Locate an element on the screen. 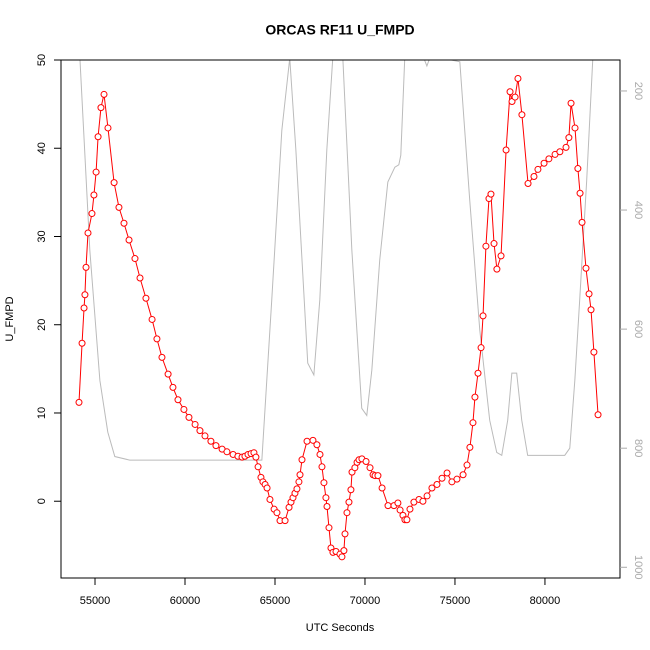 The width and height of the screenshot is (650, 650). y-tick-label: 50 is located at coordinates (42, 60).